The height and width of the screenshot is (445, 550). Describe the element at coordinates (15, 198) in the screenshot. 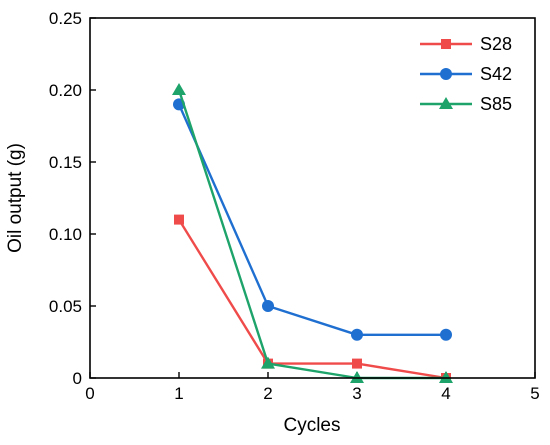

I see `y-axis-title: Oil output (g)` at that location.